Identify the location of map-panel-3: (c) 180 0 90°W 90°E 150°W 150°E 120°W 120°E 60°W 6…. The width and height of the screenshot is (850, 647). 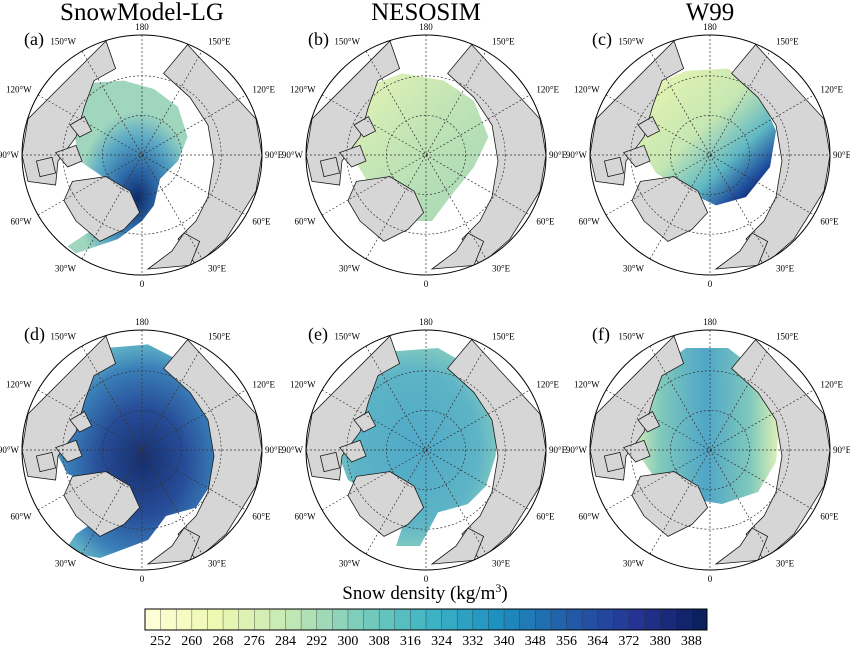
(708, 155).